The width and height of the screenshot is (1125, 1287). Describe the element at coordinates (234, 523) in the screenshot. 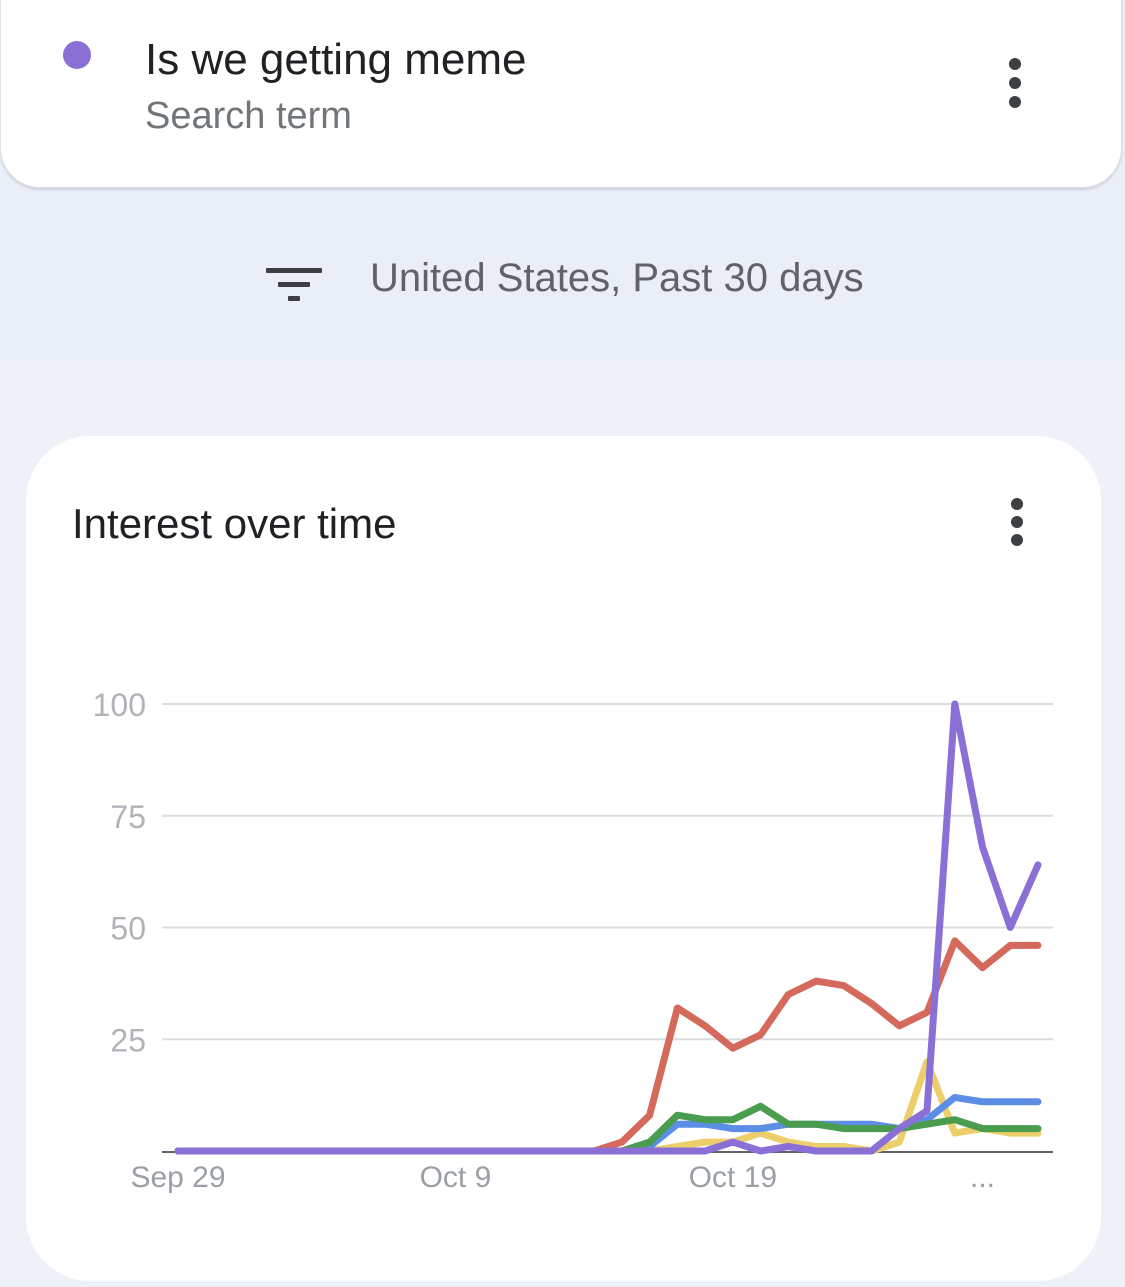

I see `chart-title: Interest over time` at that location.